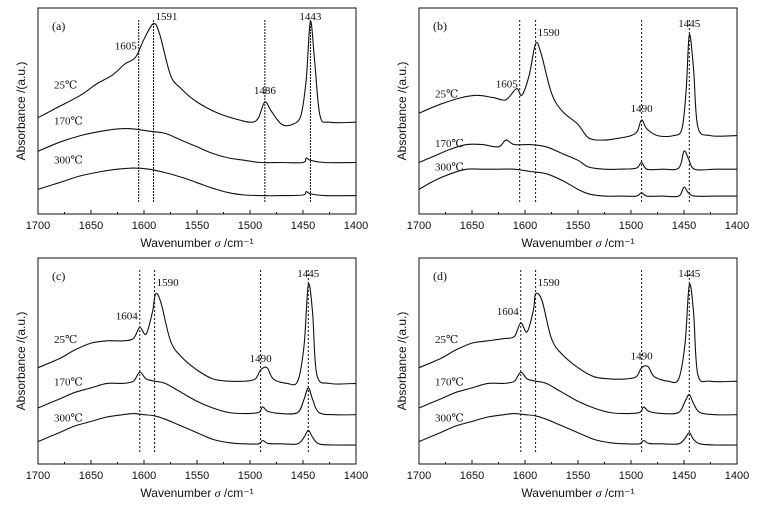  Describe the element at coordinates (265, 91) in the screenshot. I see `peak-label: 1486` at that location.